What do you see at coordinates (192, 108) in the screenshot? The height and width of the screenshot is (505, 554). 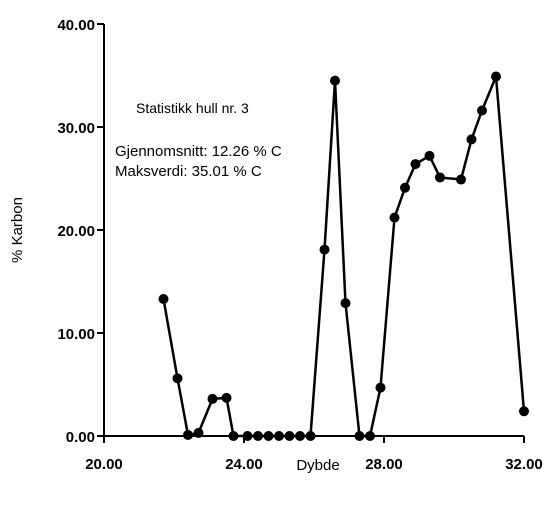 I see `annotation-title: Statistikk hull nr. 3` at bounding box center [192, 108].